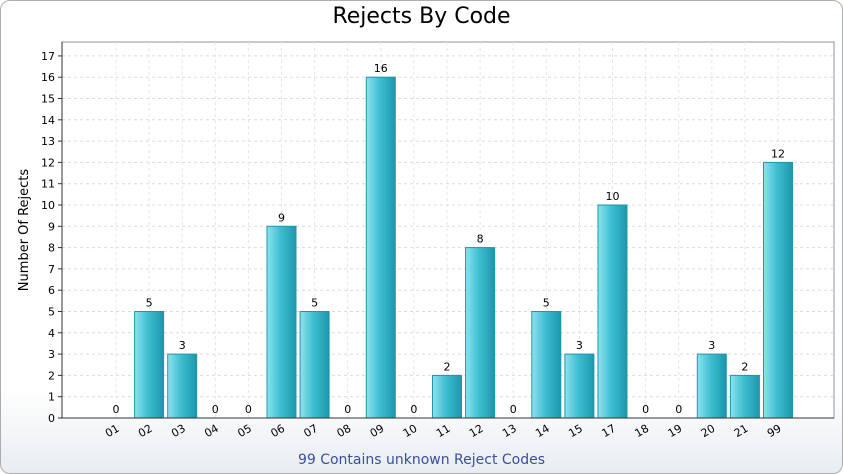 Image resolution: width=843 pixels, height=474 pixels. What do you see at coordinates (48, 99) in the screenshot?
I see `y-tick-label: 15` at bounding box center [48, 99].